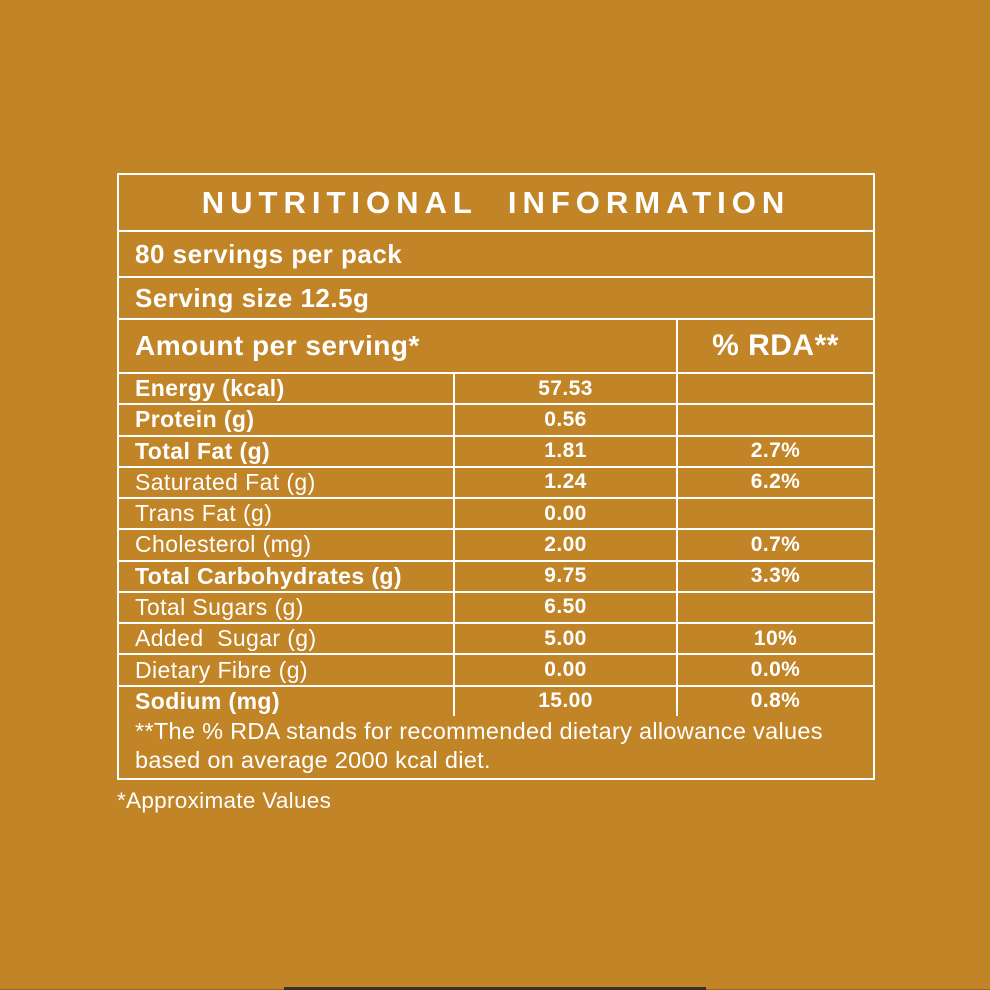 This screenshot has width=990, height=990. I want to click on nutrient-rda-cell: 3.3%, so click(774, 576).